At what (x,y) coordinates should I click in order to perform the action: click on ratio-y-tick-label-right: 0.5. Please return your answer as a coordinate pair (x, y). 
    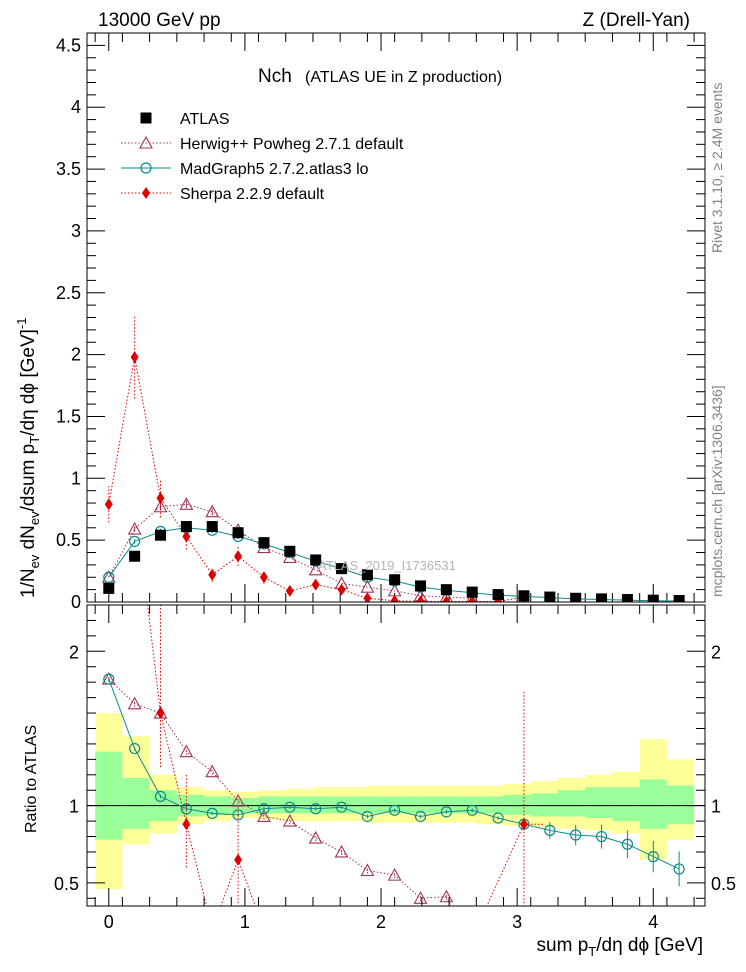
    Looking at the image, I should click on (723, 884).